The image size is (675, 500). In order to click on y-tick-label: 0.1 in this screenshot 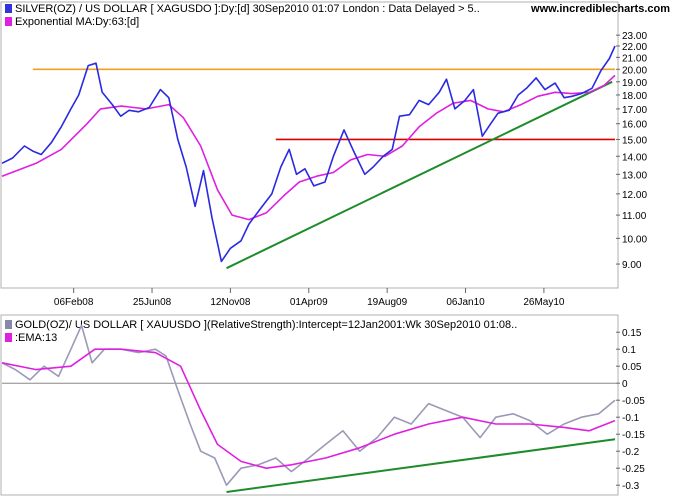, I will do `click(629, 350)`.